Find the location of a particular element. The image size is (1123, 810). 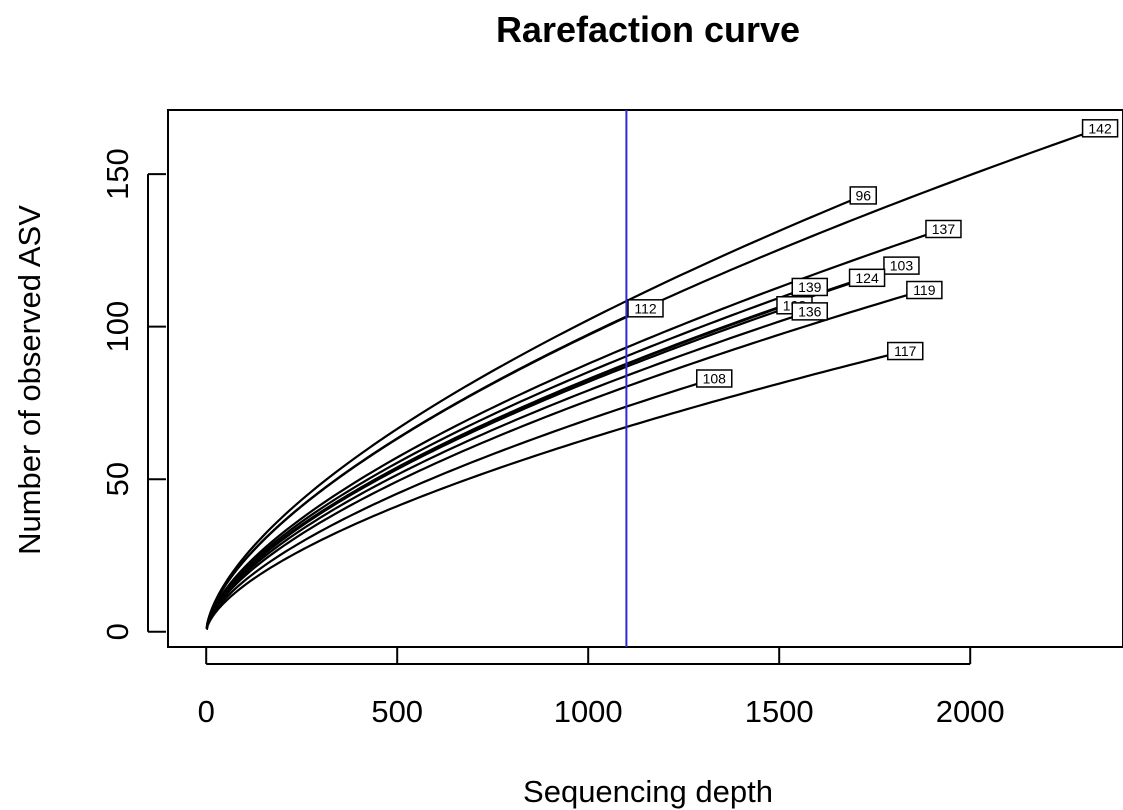

chart-title: Rarefaction curve is located at coordinates (648, 29).